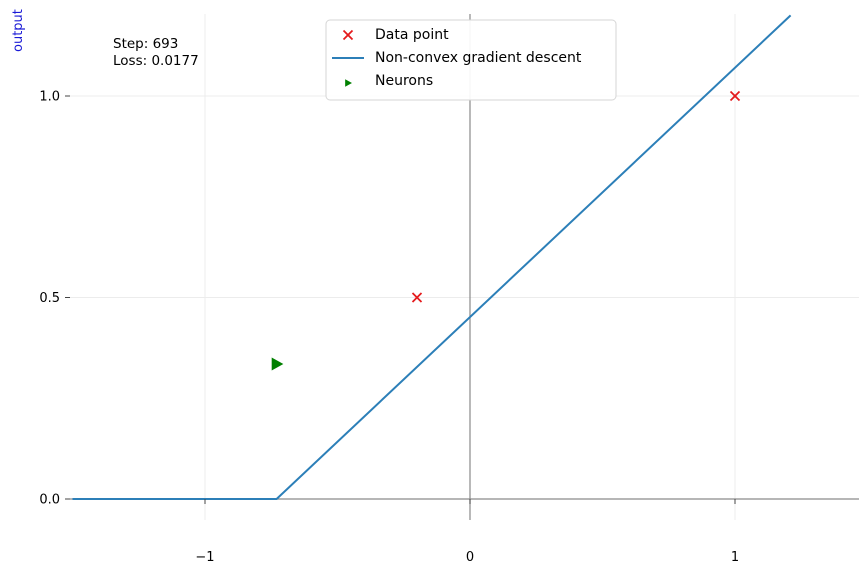 This screenshot has height=582, width=859. Describe the element at coordinates (478, 58) in the screenshot. I see `legend-label: Non-convex gradient descent` at that location.